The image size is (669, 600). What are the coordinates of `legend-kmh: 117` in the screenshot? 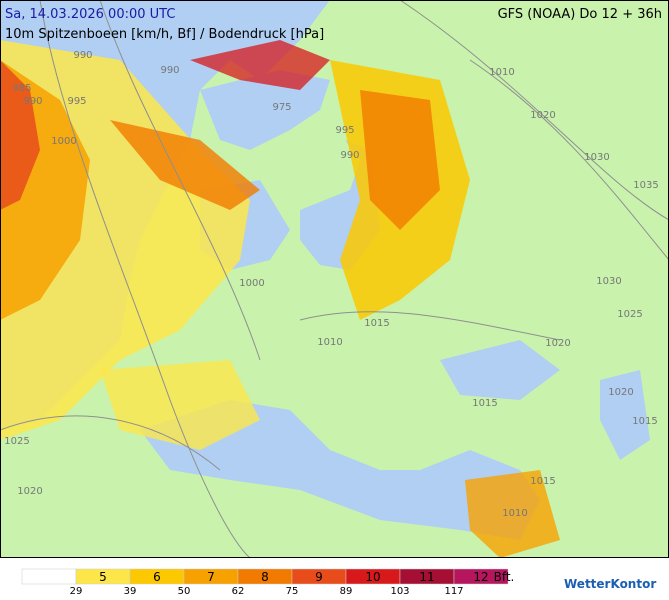 It's located at (453, 591).